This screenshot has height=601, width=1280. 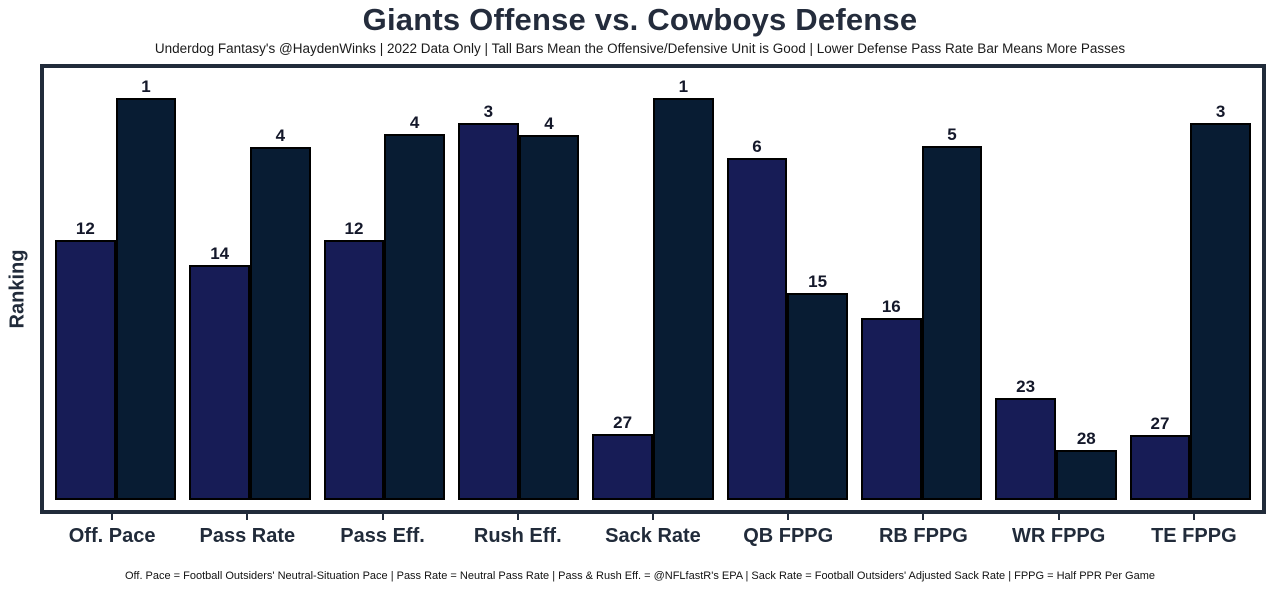 I want to click on x-axis-ticks, so click(x=653, y=517).